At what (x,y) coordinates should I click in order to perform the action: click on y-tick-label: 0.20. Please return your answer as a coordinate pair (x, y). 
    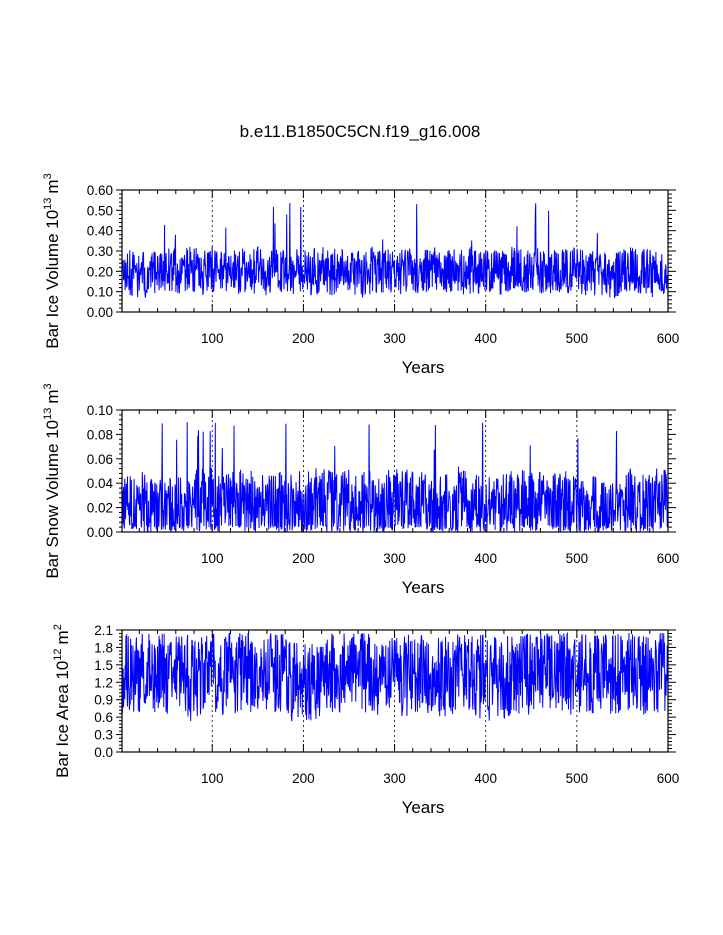
    Looking at the image, I should click on (100, 271).